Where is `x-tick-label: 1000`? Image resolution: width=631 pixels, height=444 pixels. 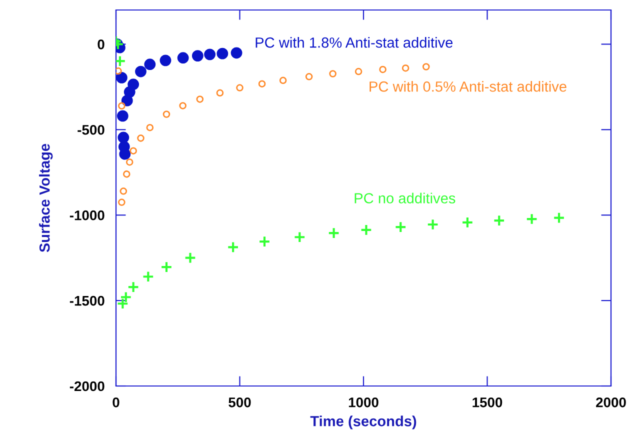
x-tick-label: 1000 is located at coordinates (363, 402).